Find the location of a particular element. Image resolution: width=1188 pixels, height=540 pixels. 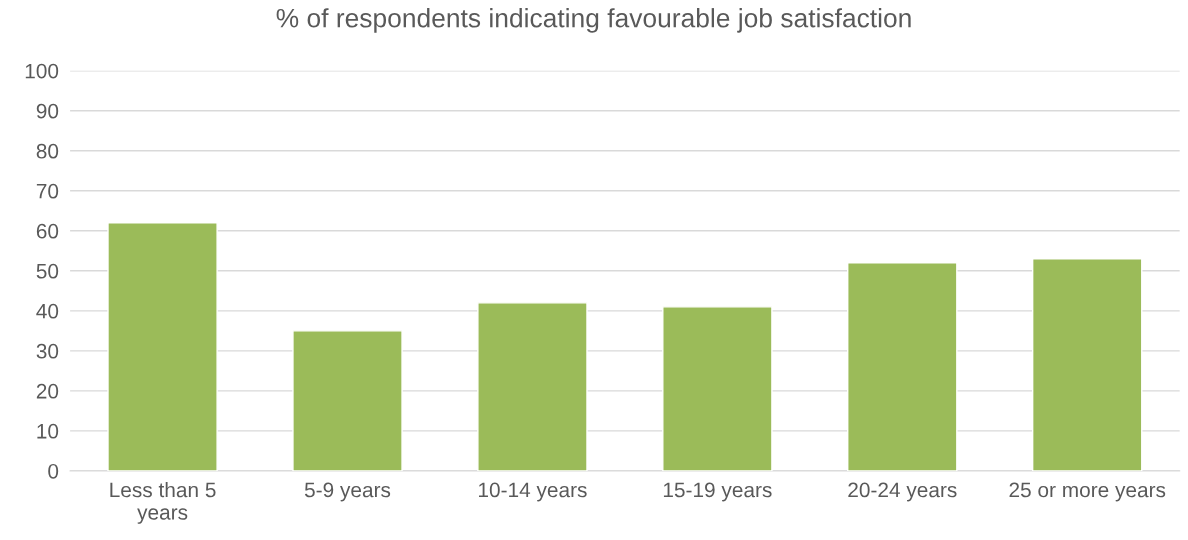

x-tick-label: 15-19 years is located at coordinates (717, 492).